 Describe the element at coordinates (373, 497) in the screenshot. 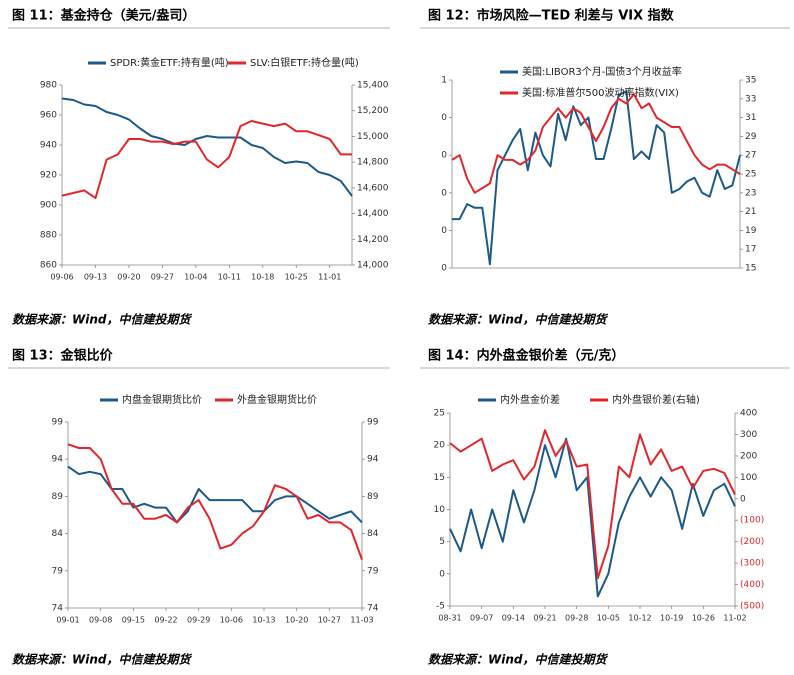

I see `y2-tick-label: 89` at that location.